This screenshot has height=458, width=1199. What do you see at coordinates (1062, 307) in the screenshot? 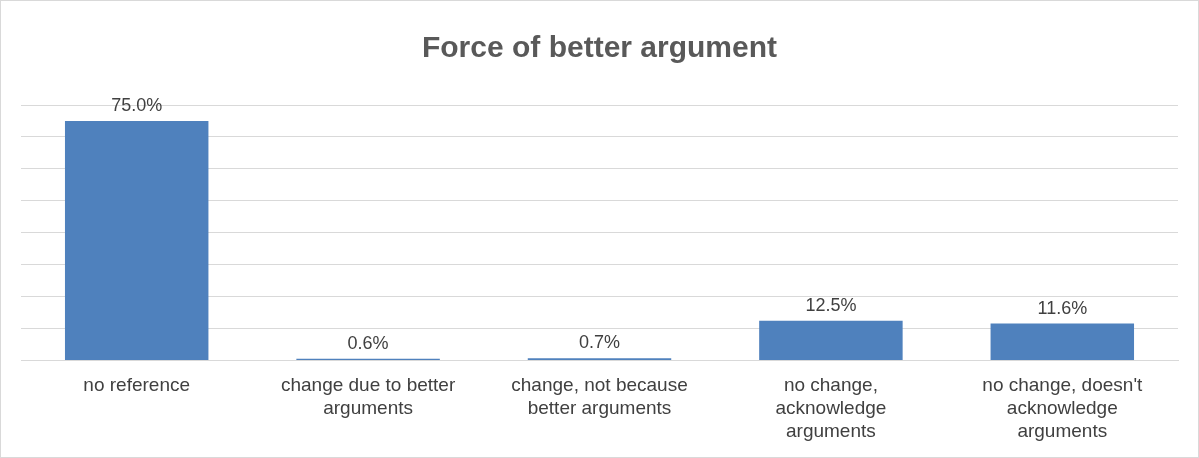
I see `data-label: 11.6%` at bounding box center [1062, 307].